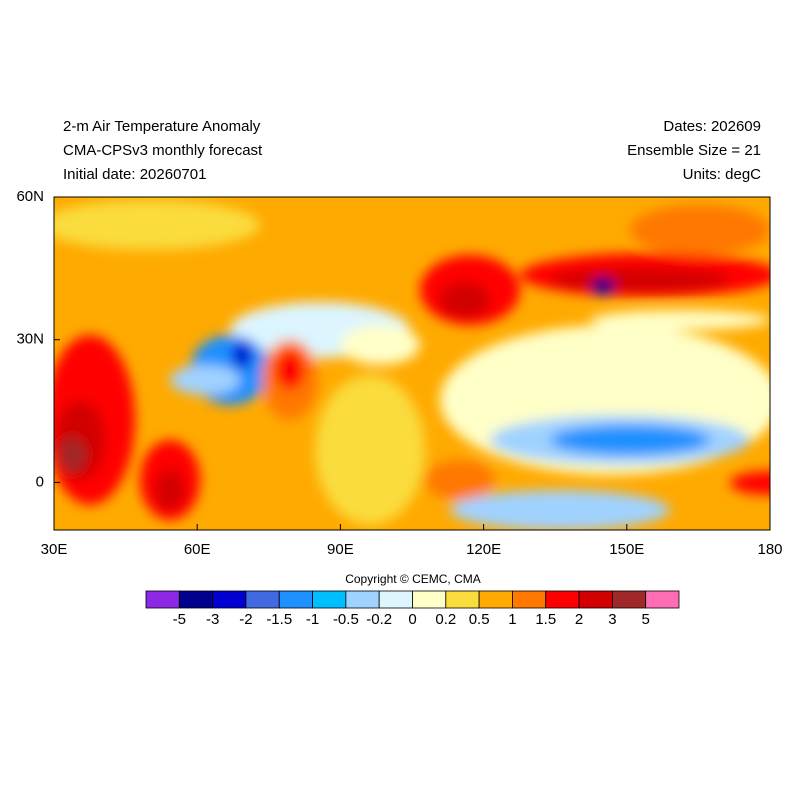 The image size is (800, 800). I want to click on y-tick-label: 30N, so click(30, 339).